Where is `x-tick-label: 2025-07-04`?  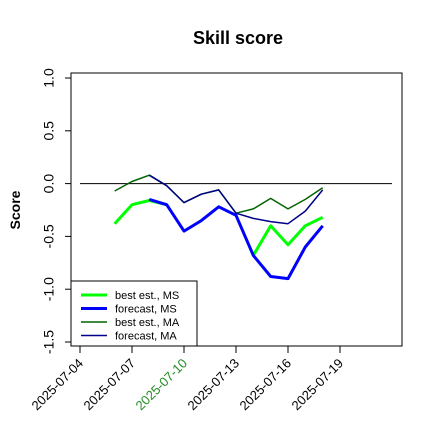
x-tick-label: 2025-07-04 is located at coordinates (57, 385).